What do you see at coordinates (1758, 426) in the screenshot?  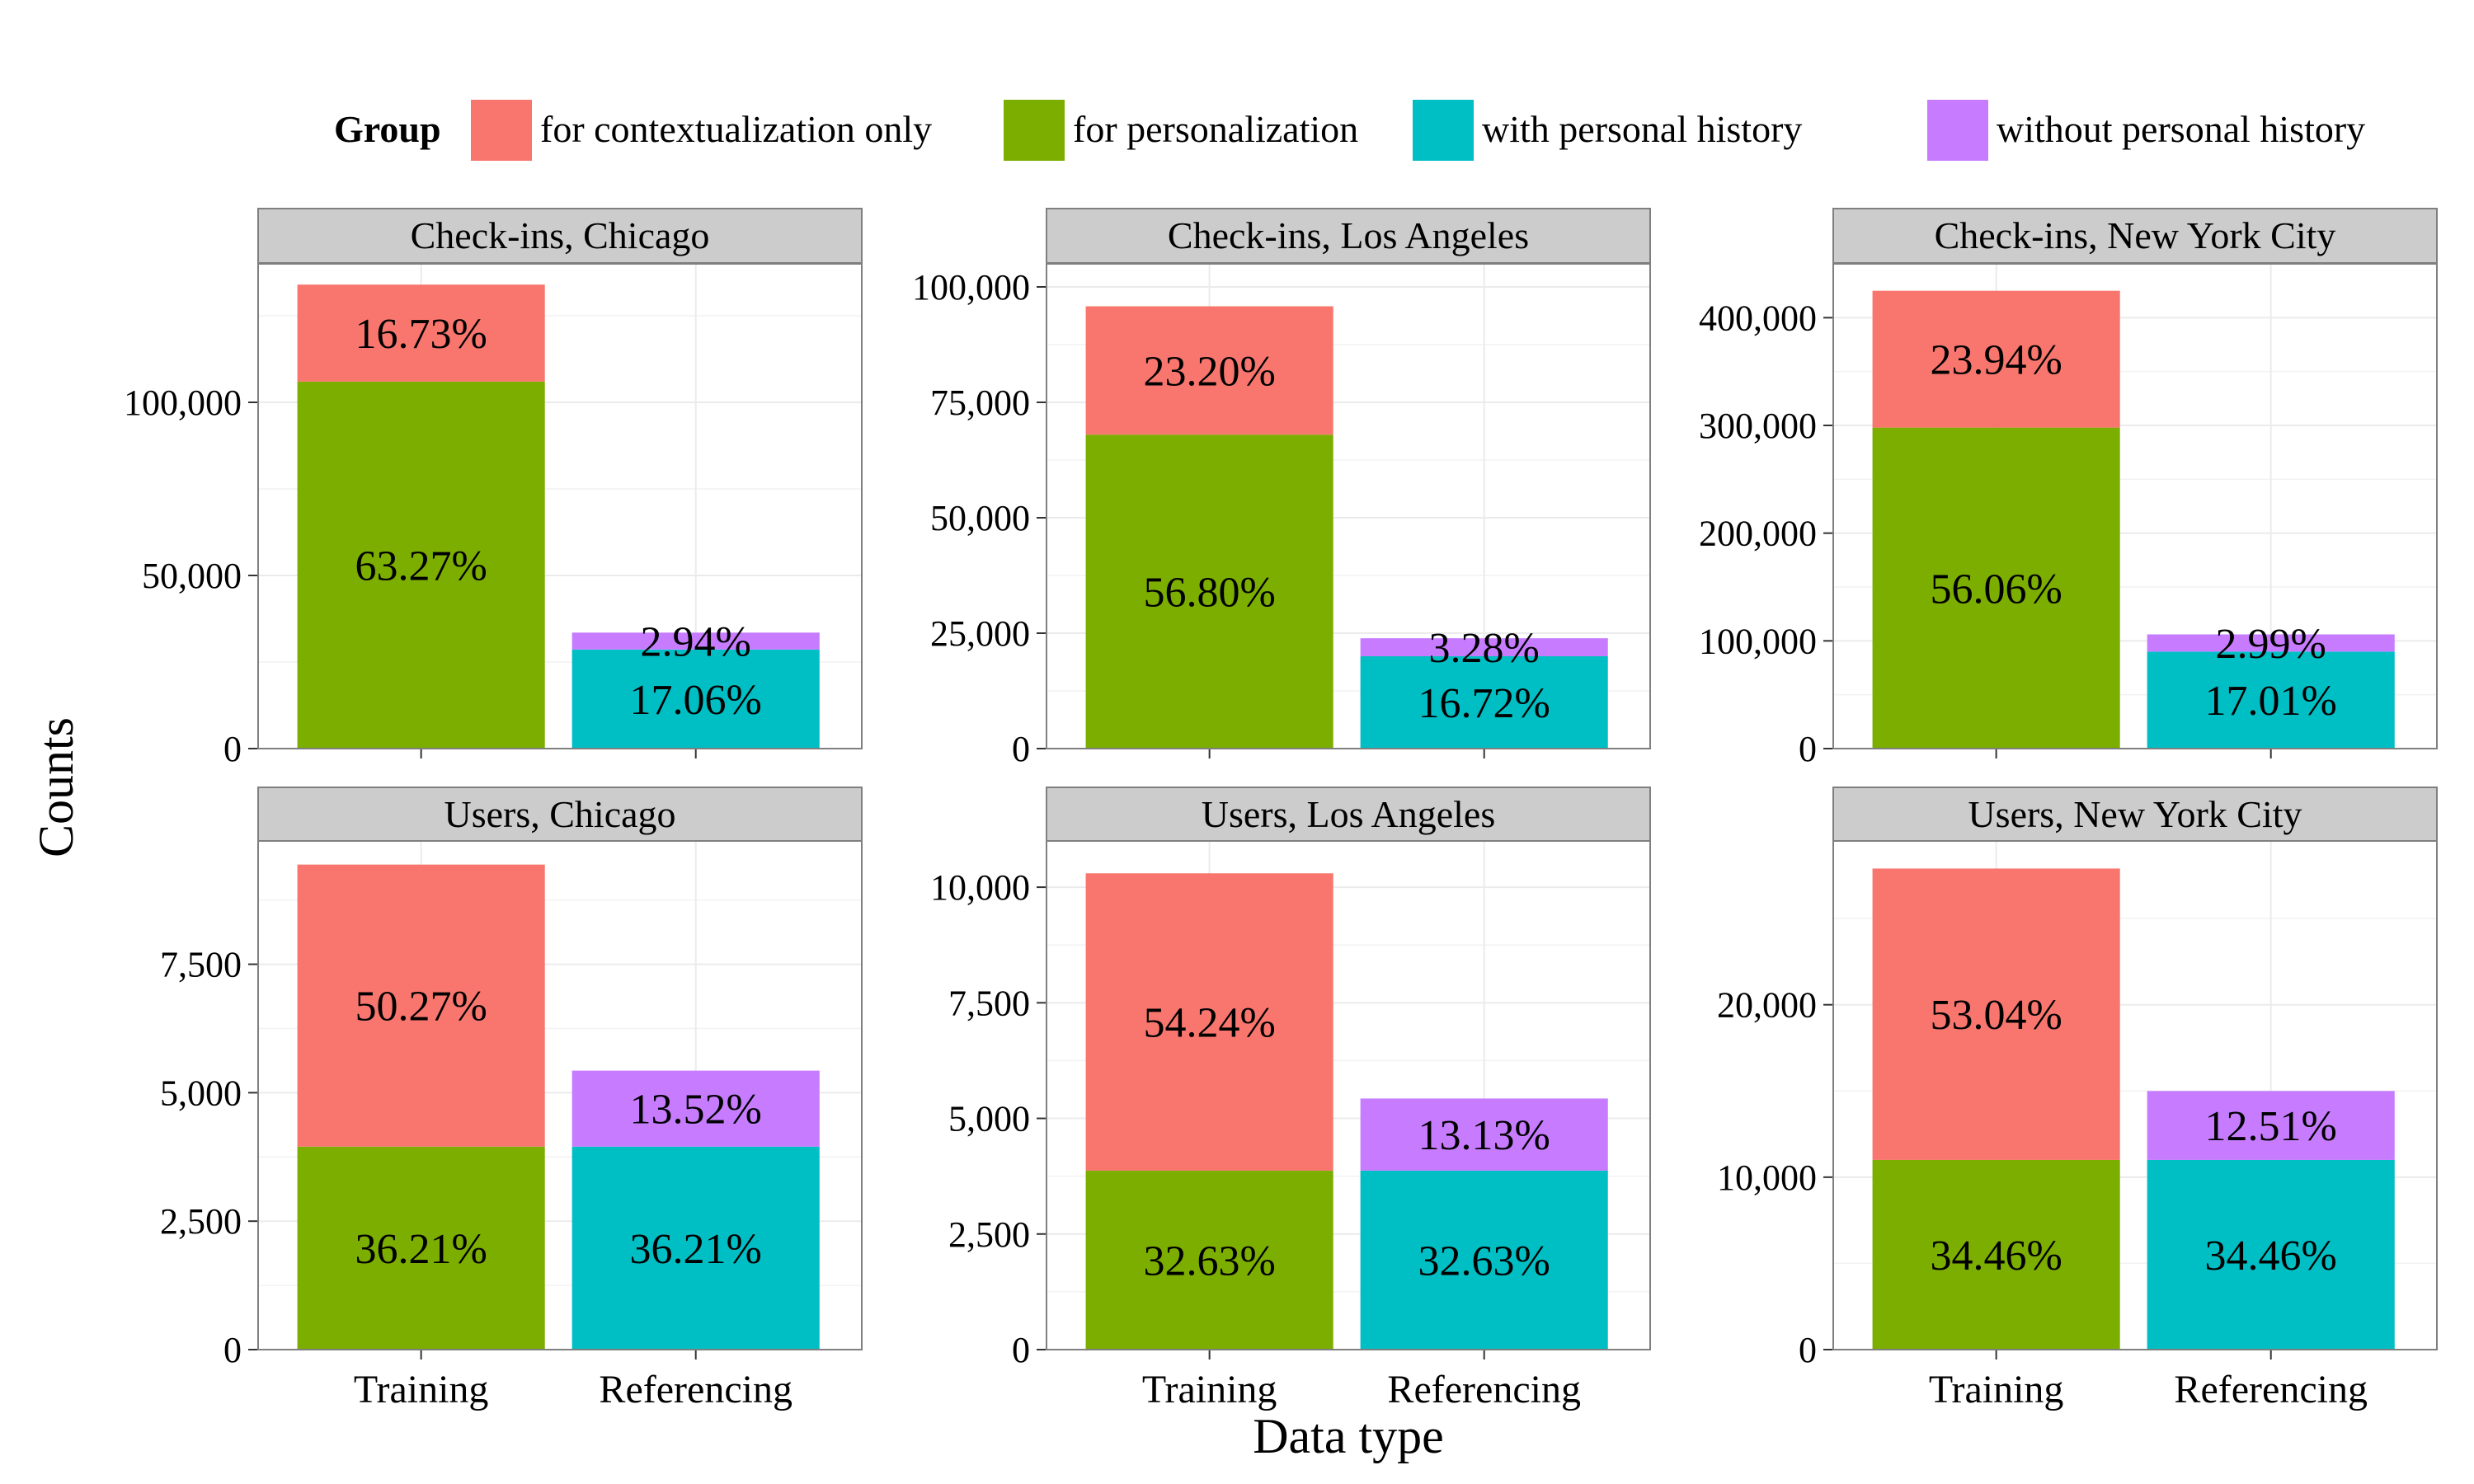 I see `y-tick-label: 300,000` at bounding box center [1758, 426].